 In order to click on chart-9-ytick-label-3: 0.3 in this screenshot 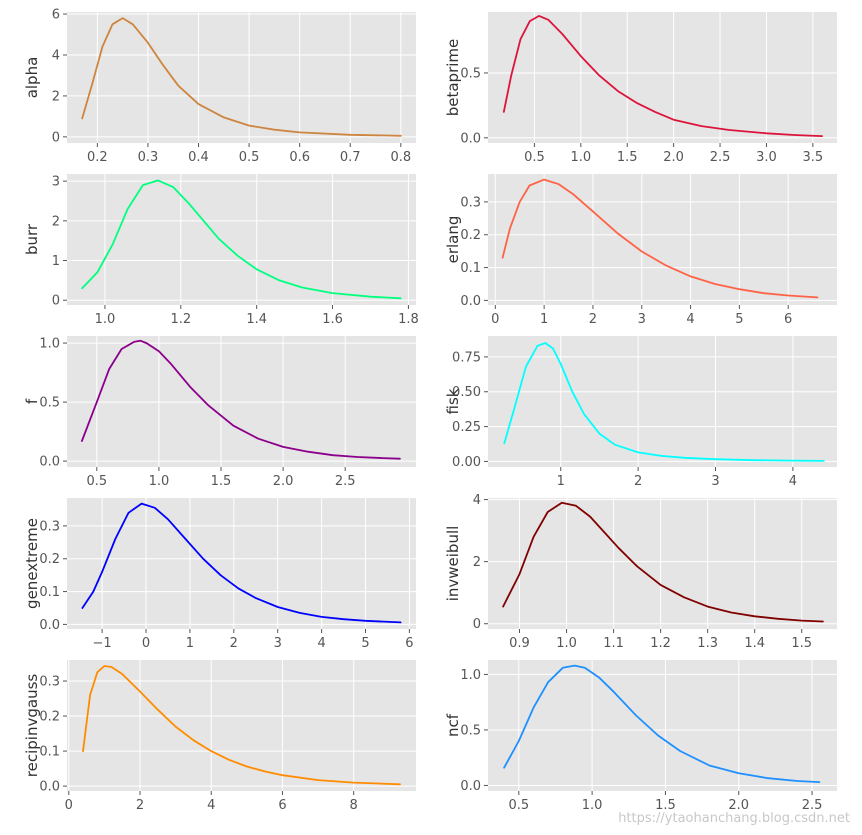, I will do `click(49, 682)`.